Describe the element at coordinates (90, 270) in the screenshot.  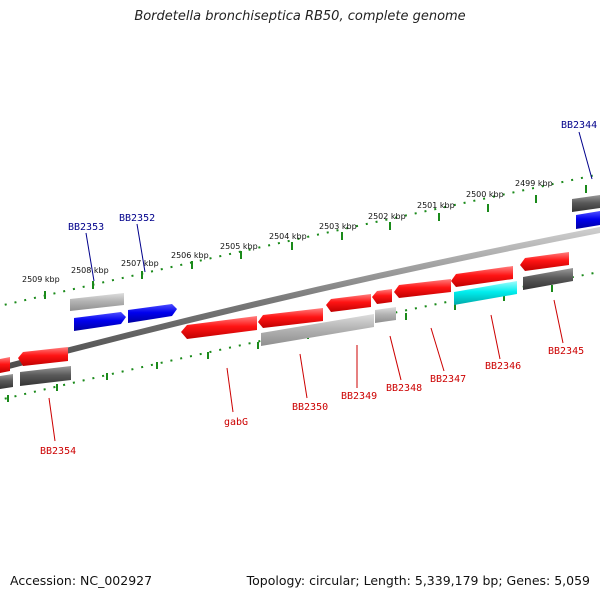
I see `tick-label: 2508 kbp` at that location.